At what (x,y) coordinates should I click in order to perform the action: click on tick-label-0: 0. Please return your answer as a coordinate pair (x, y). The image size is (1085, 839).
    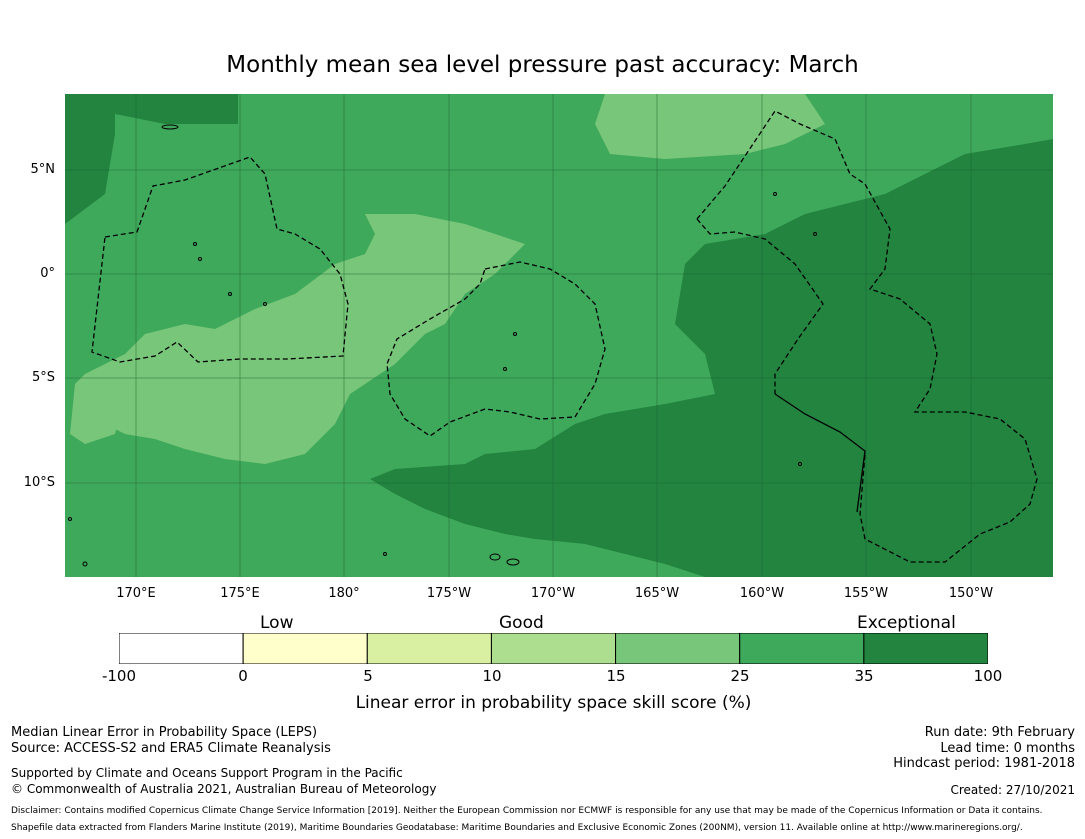
    Looking at the image, I should click on (243, 676).